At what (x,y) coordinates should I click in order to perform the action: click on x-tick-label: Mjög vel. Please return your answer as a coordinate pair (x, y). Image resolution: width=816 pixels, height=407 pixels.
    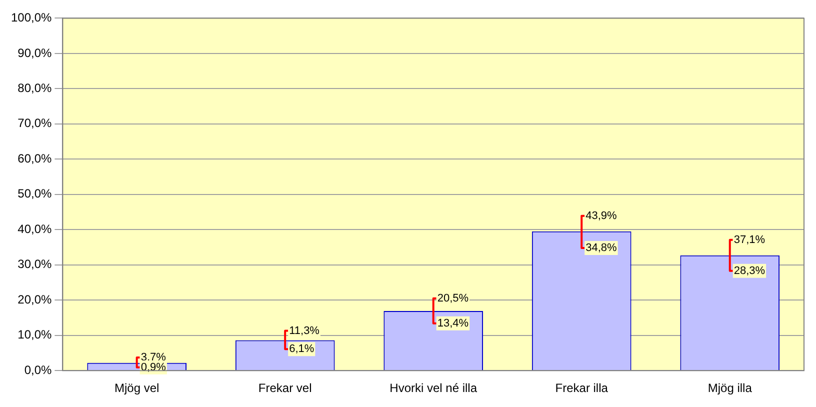
    Looking at the image, I should click on (137, 388).